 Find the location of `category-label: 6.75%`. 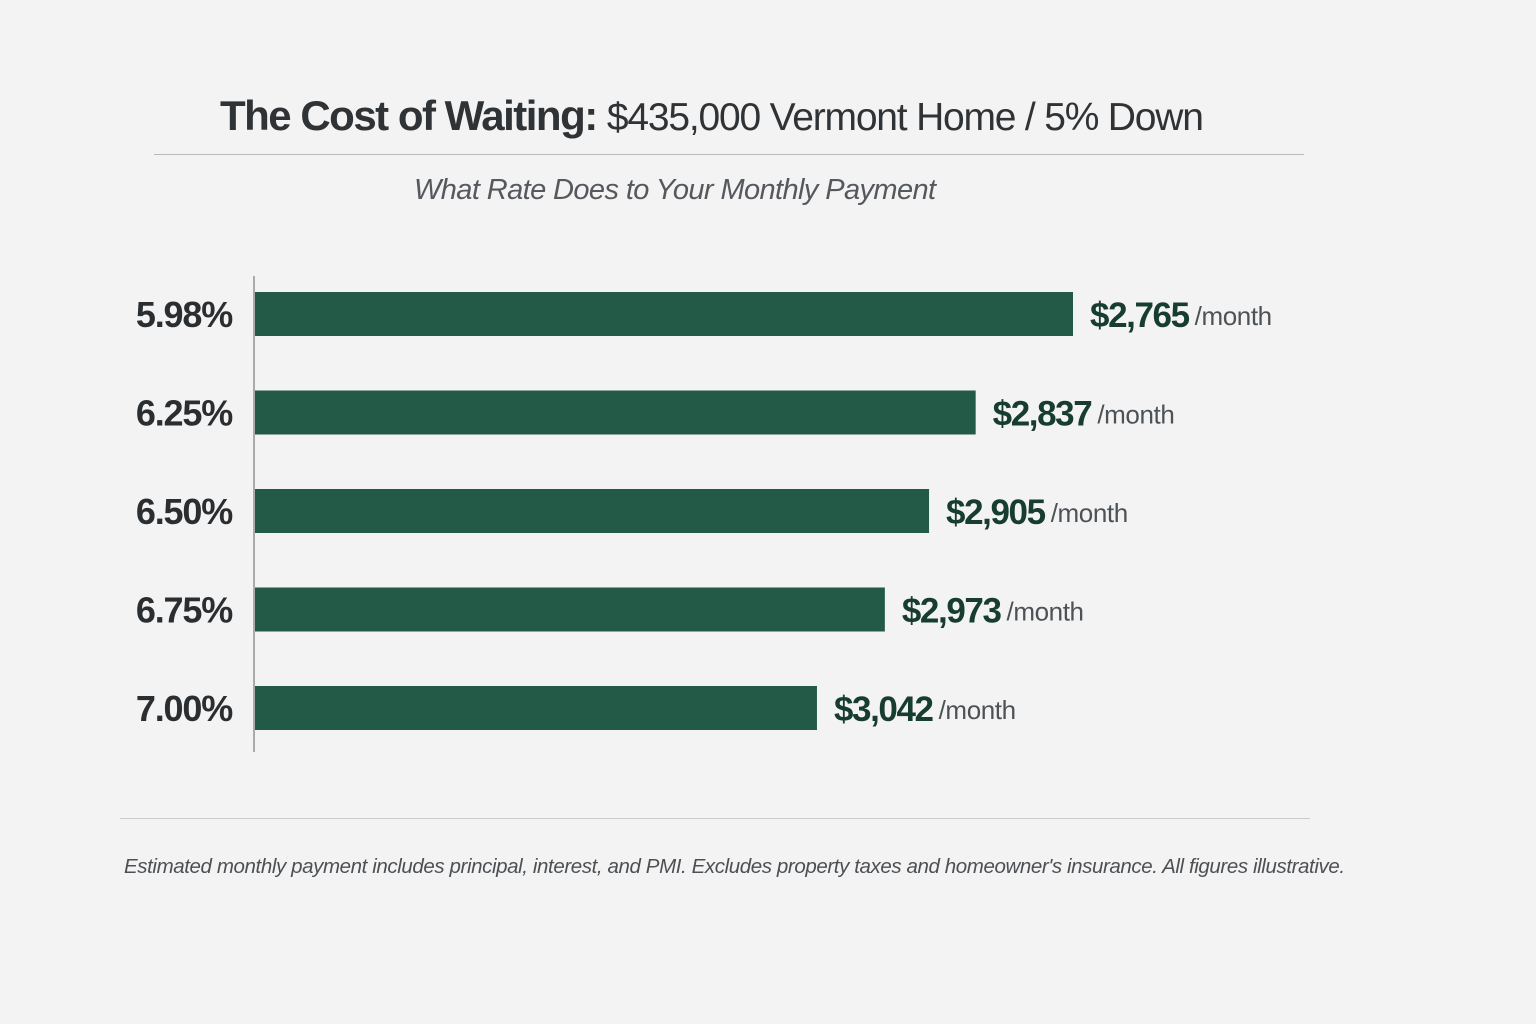

category-label: 6.75% is located at coordinates (184, 610).